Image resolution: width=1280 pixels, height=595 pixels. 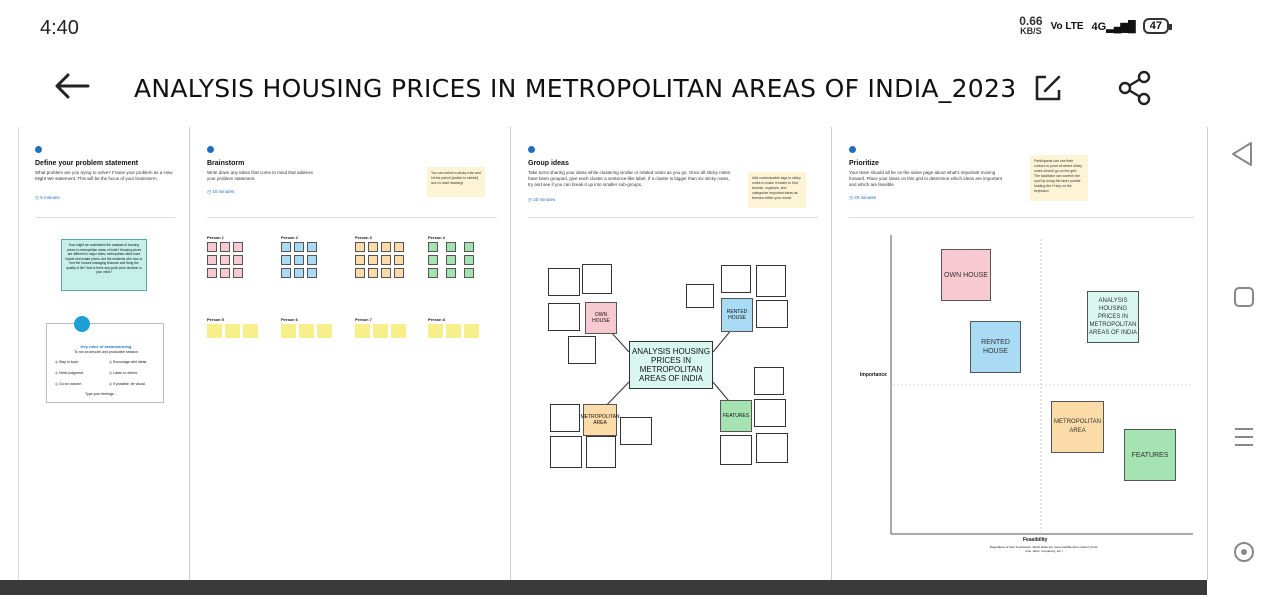 I want to click on define-title: Define your problem statement, so click(x=87, y=163).